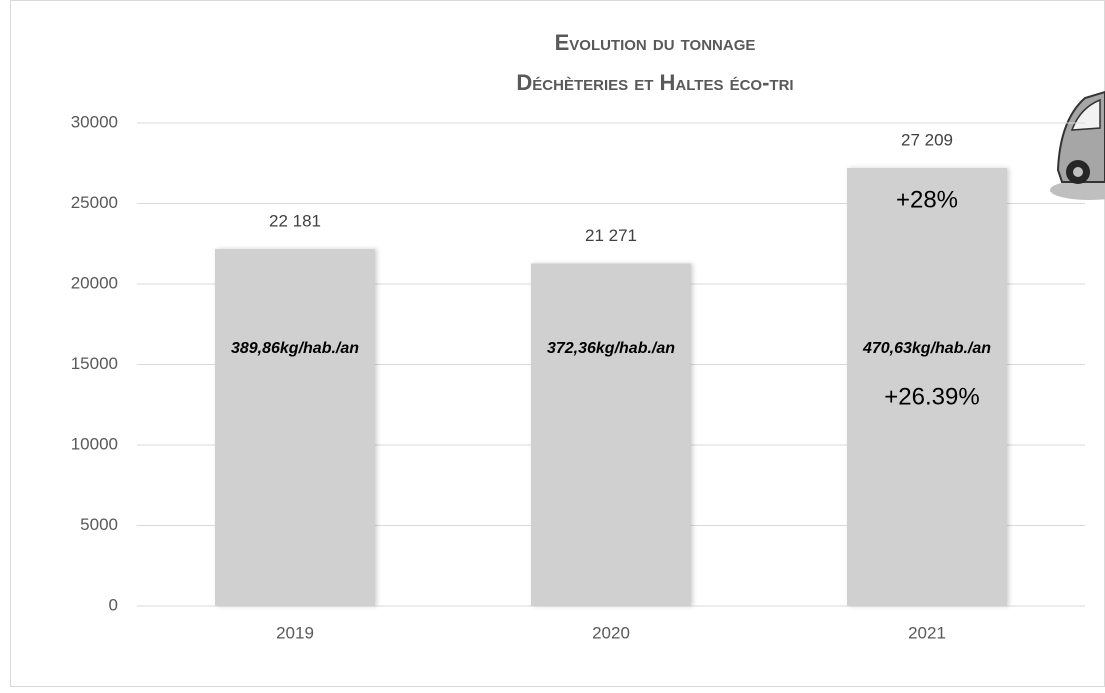 This screenshot has height=693, width=1105. I want to click on bar-note: 470,63kg/hab./an, so click(926, 348).